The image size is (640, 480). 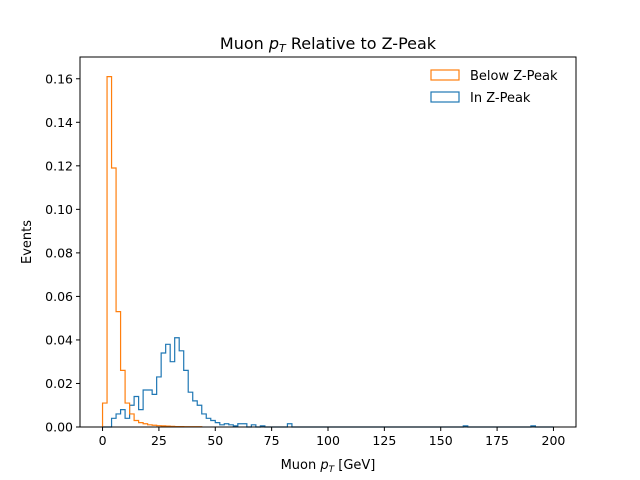 I want to click on x-tick-label: 175, so click(x=497, y=440).